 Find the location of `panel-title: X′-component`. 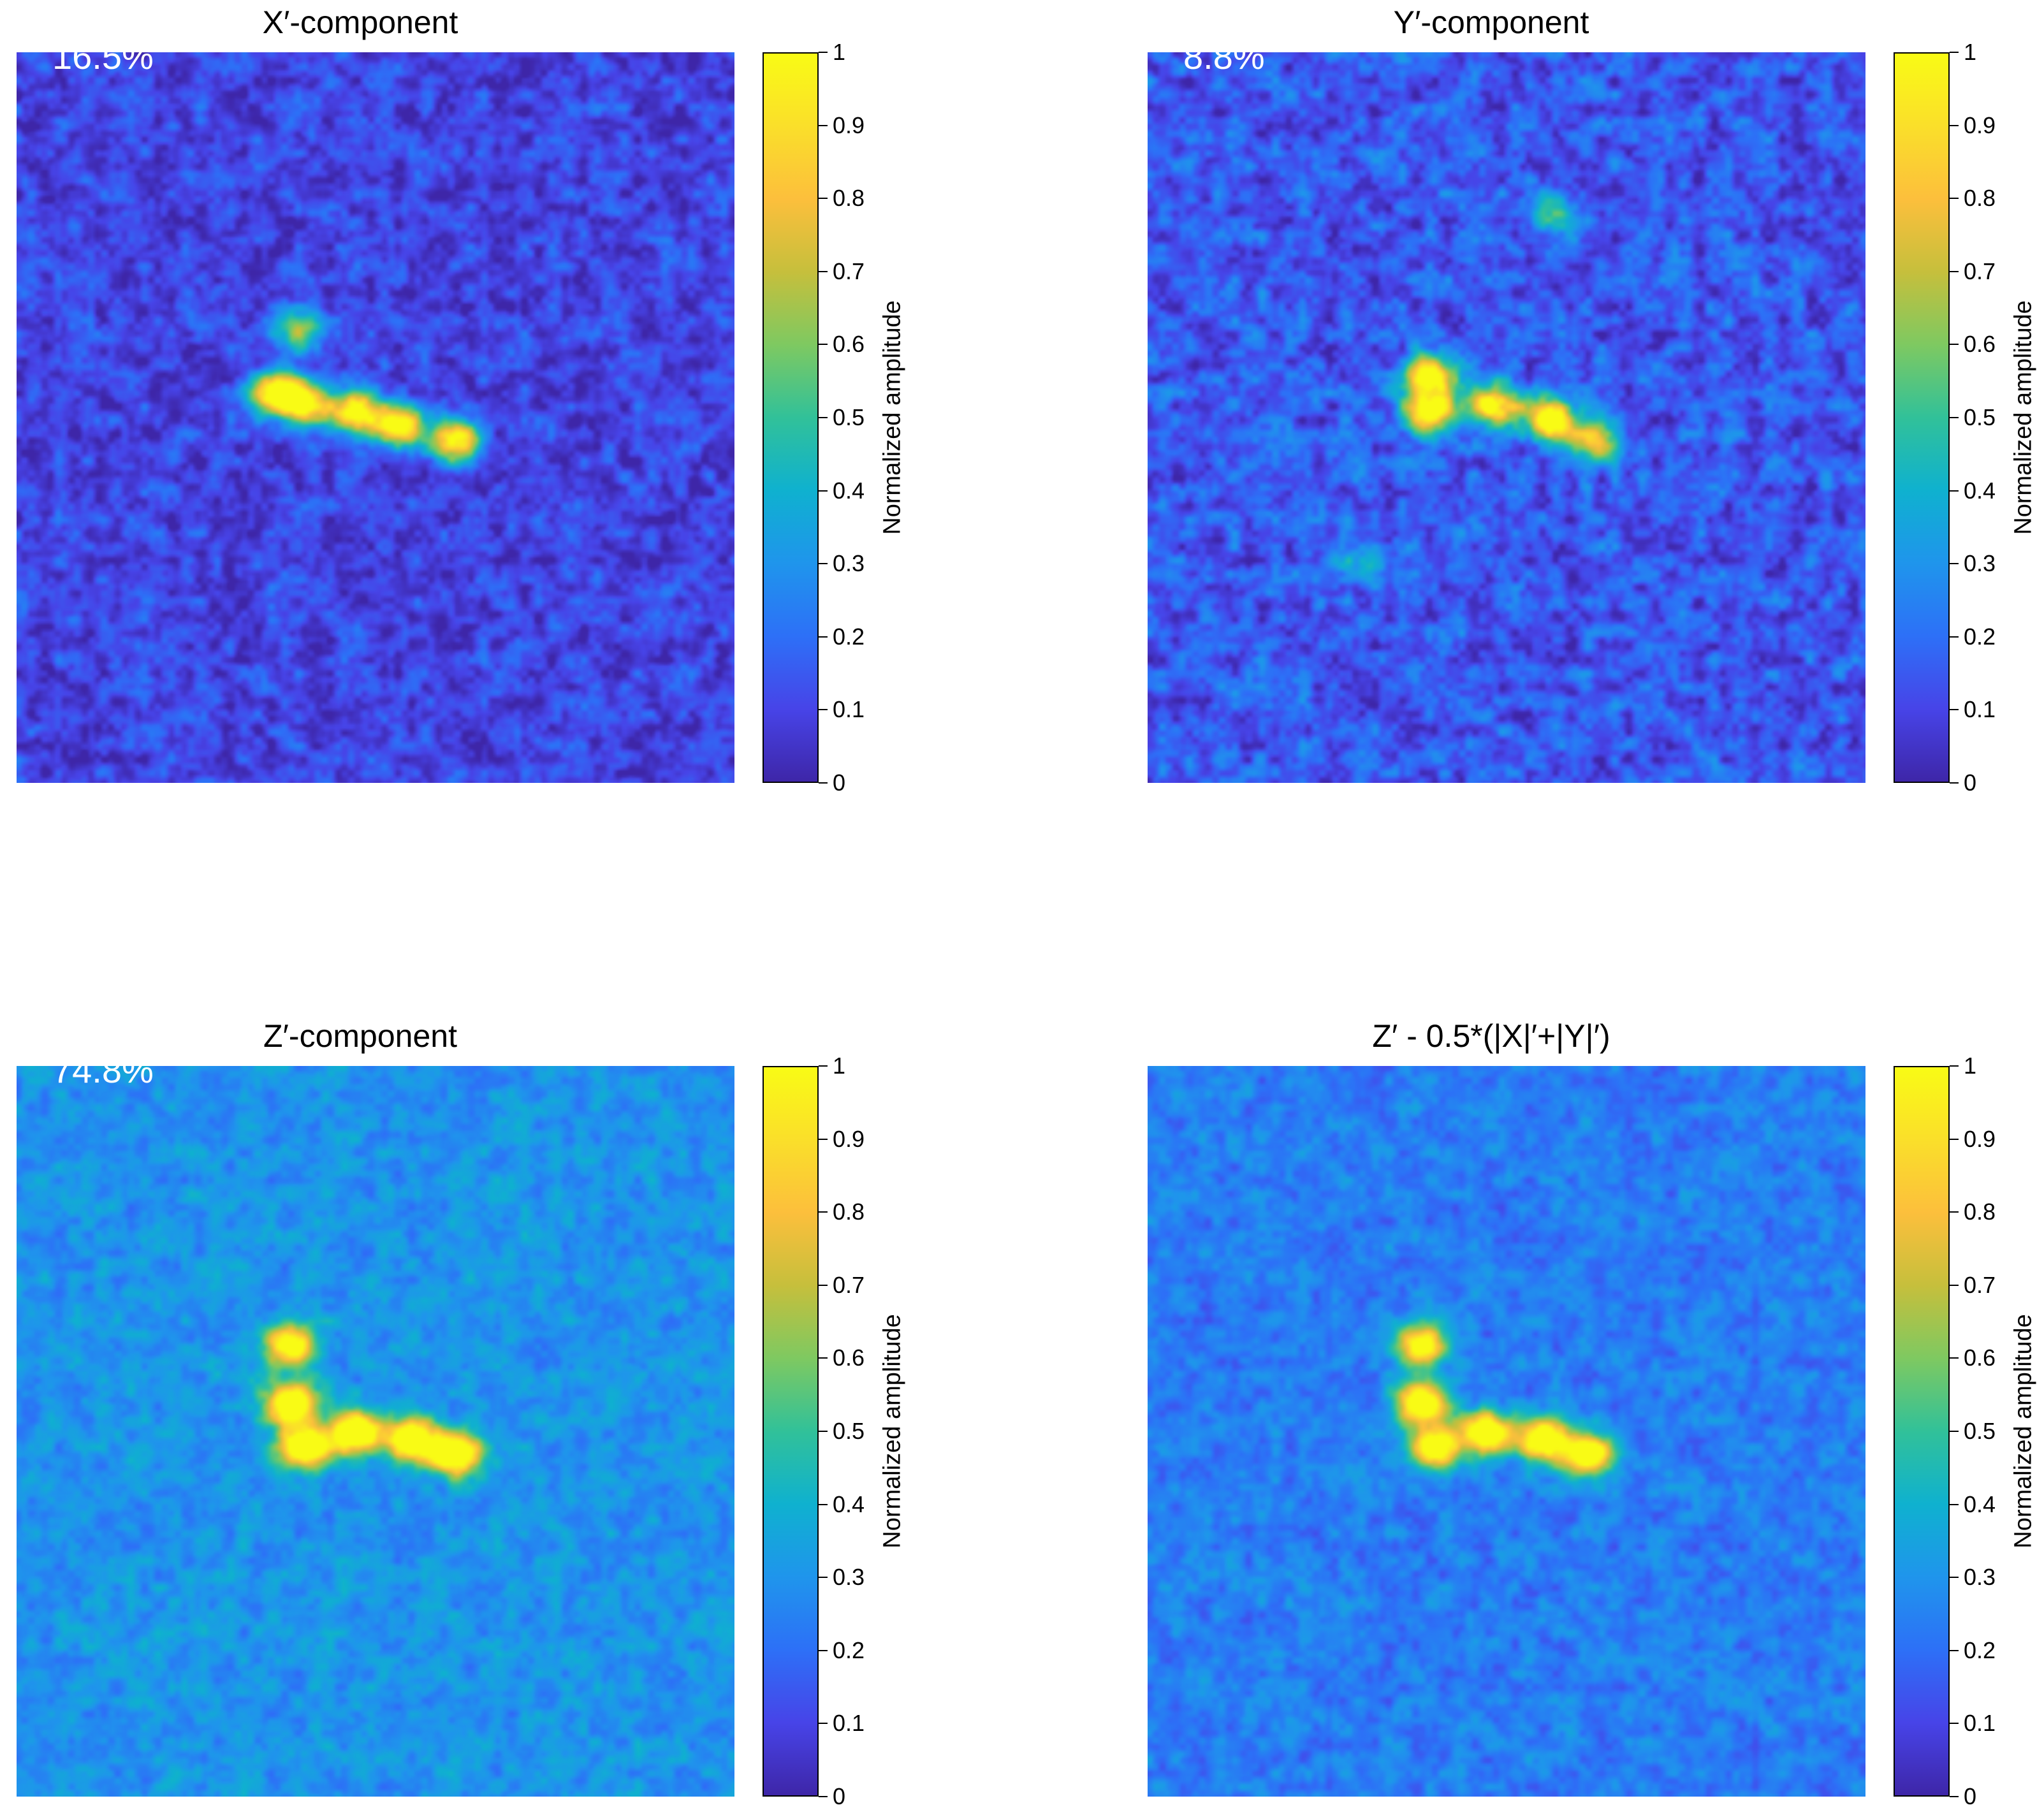

panel-title: X′-component is located at coordinates (360, 22).